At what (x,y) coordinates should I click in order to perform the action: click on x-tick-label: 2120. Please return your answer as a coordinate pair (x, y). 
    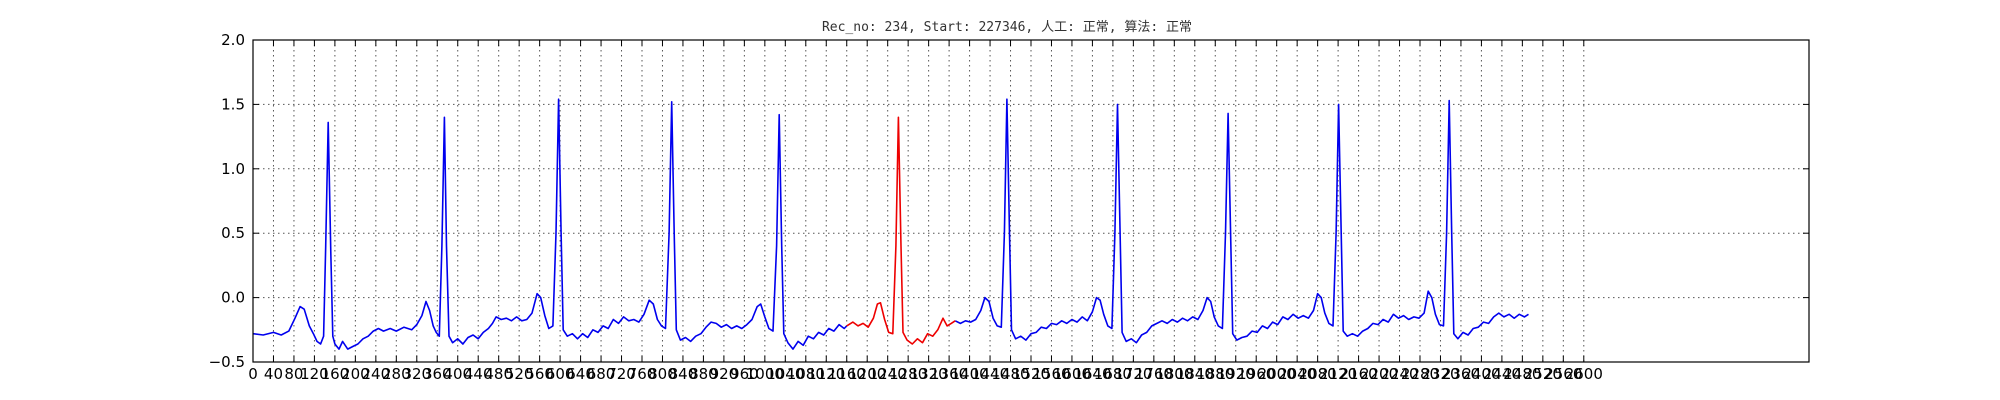
    Looking at the image, I should click on (1338, 374).